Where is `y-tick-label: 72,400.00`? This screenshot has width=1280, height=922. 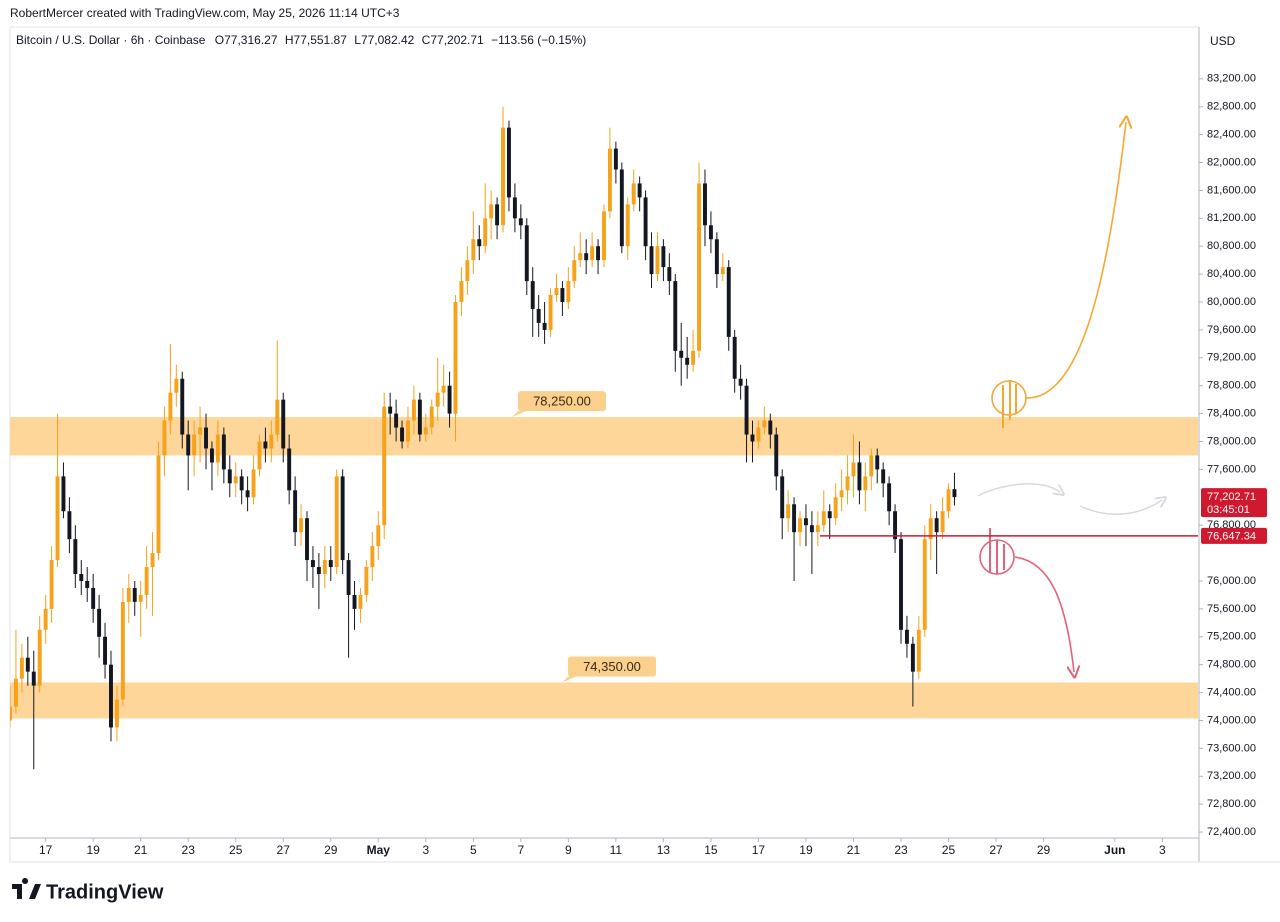
y-tick-label: 72,400.00 is located at coordinates (1231, 832).